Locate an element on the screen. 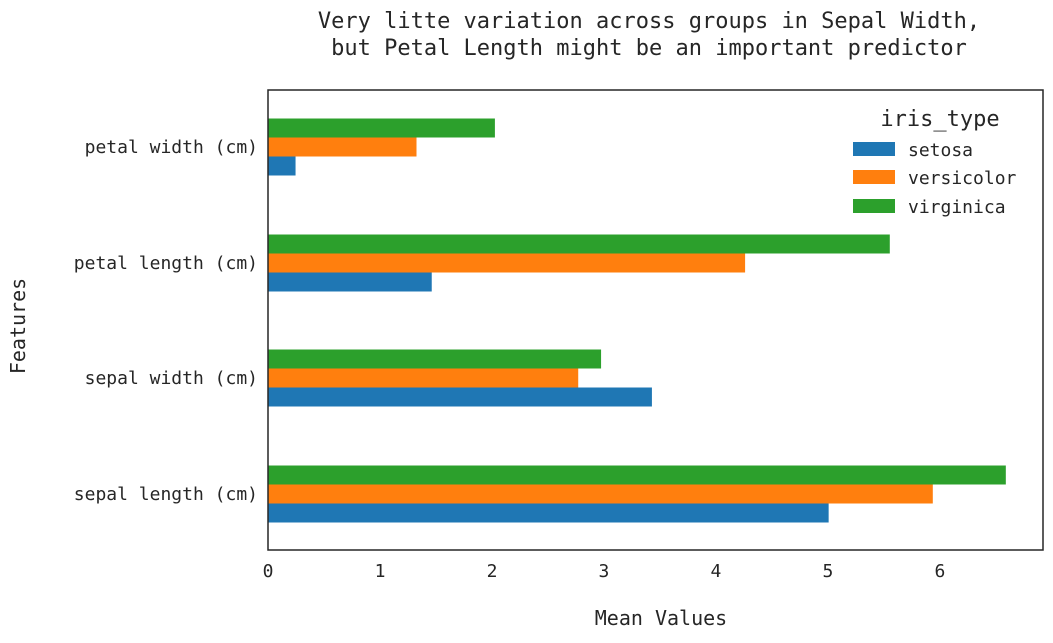 This screenshot has height=643, width=1053. legend-label-virginica: virginica is located at coordinates (957, 207).